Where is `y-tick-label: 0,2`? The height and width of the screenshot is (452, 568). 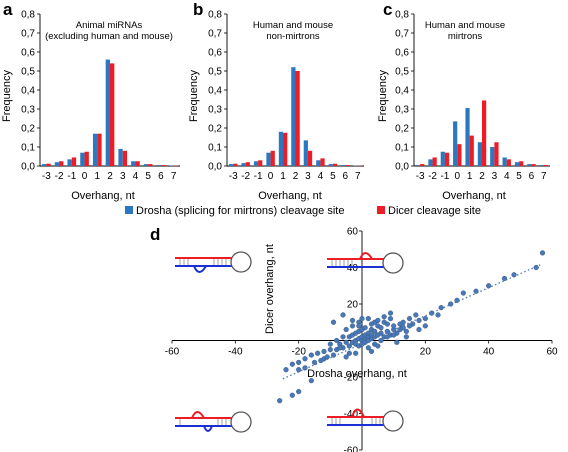
y-tick-label: 0,2 is located at coordinates (402, 129).